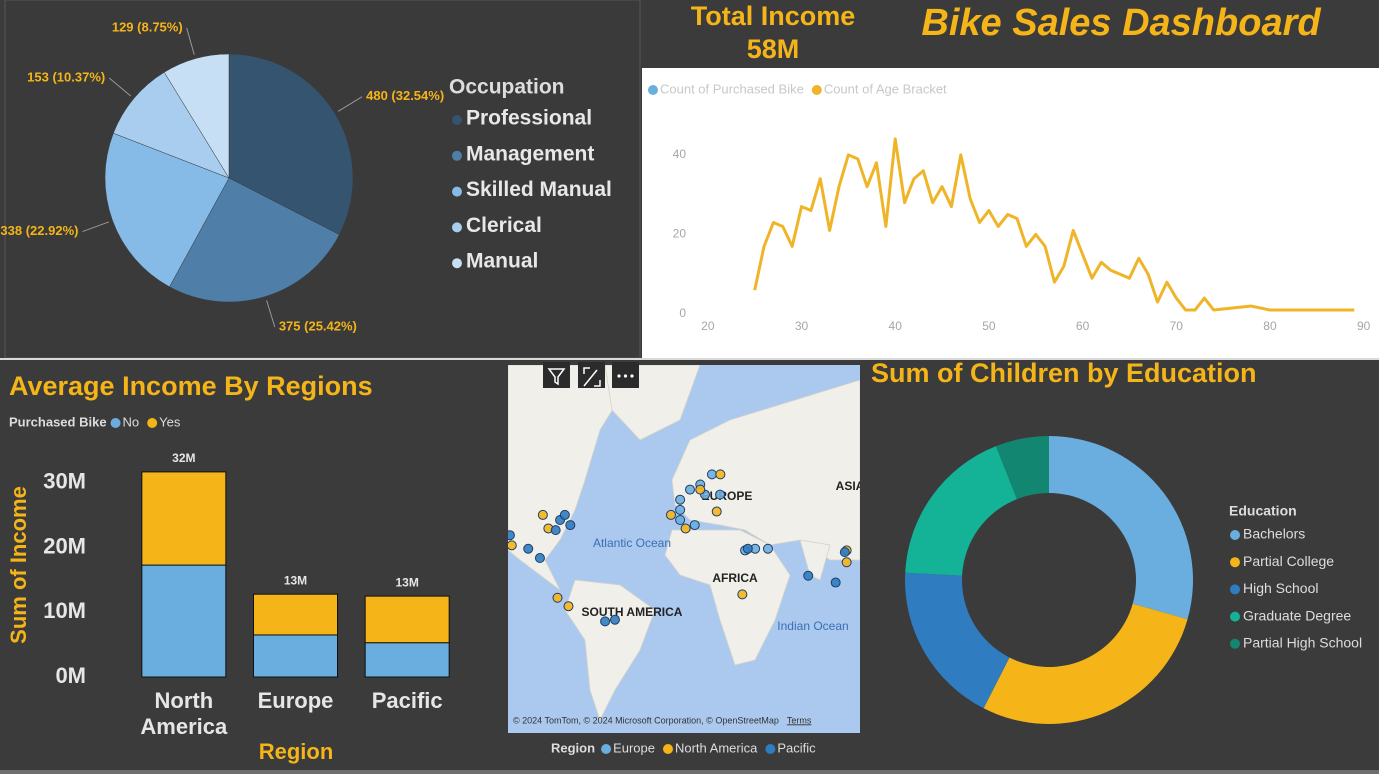  I want to click on place-label: ASIA, so click(850, 486).